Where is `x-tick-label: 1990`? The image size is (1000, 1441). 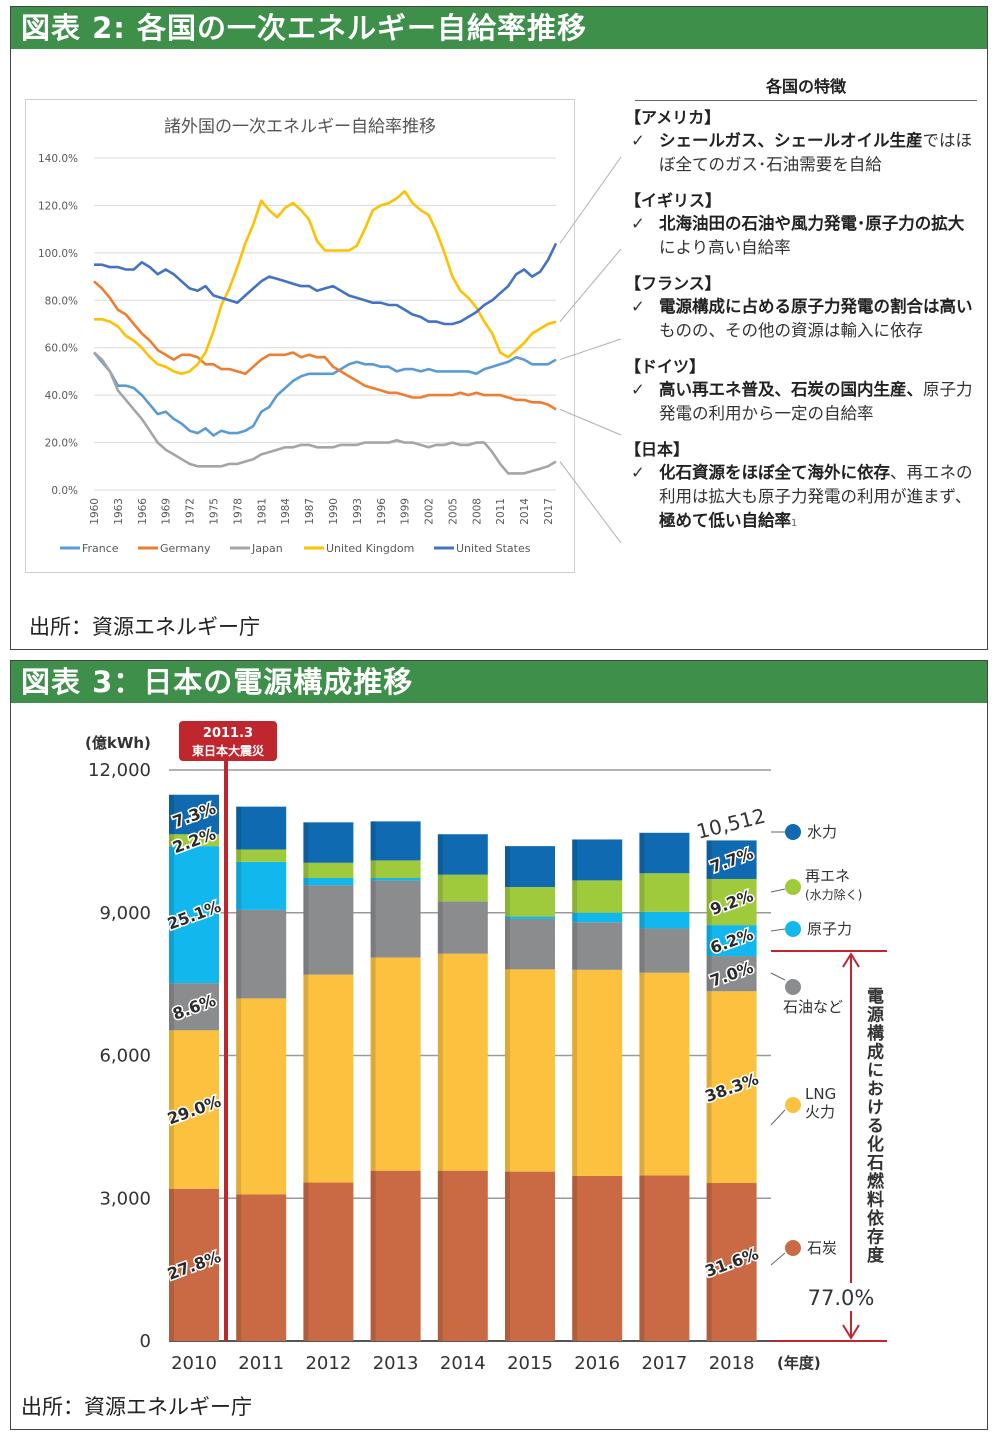
x-tick-label: 1990 is located at coordinates (334, 511).